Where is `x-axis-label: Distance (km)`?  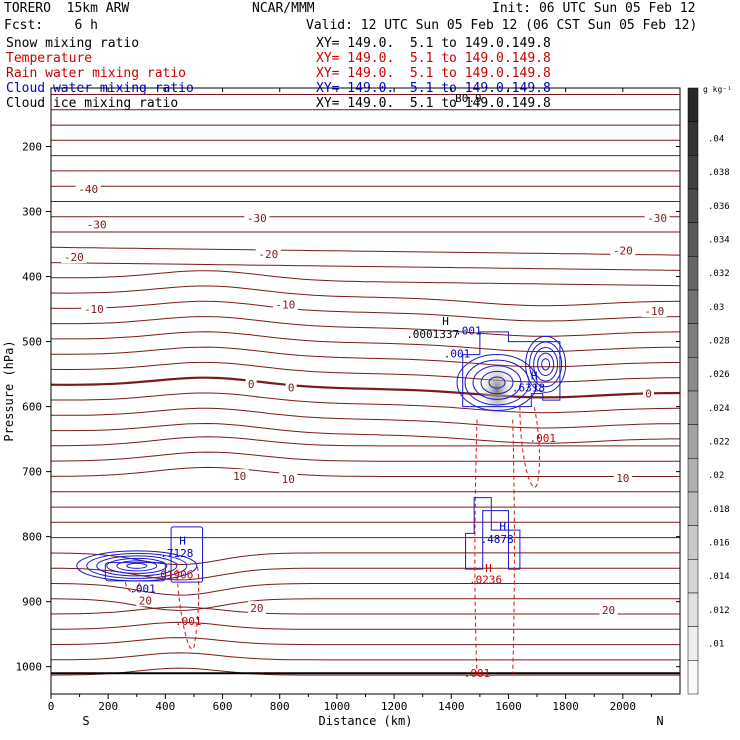
x-axis-label: Distance (km) is located at coordinates (366, 721).